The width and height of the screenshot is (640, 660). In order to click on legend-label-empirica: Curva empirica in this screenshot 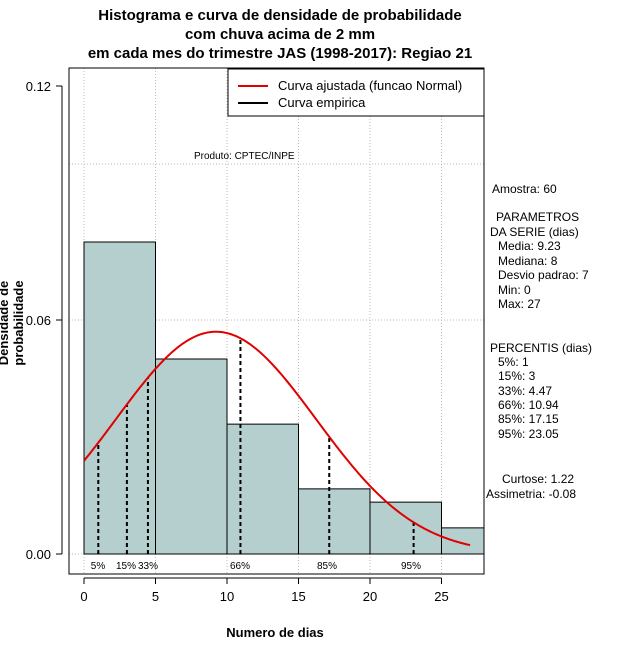, I will do `click(322, 102)`.